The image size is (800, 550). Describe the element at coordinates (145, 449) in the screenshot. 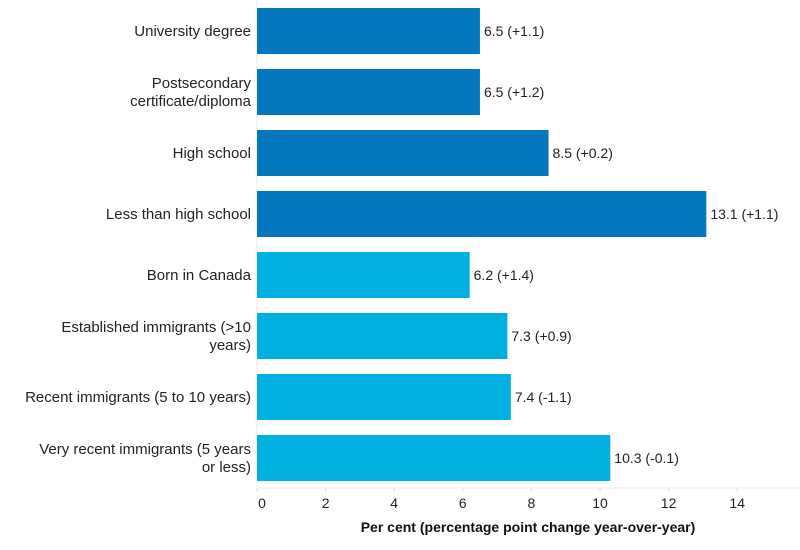

I see `category-label: Very recent immigrants (5 years` at that location.